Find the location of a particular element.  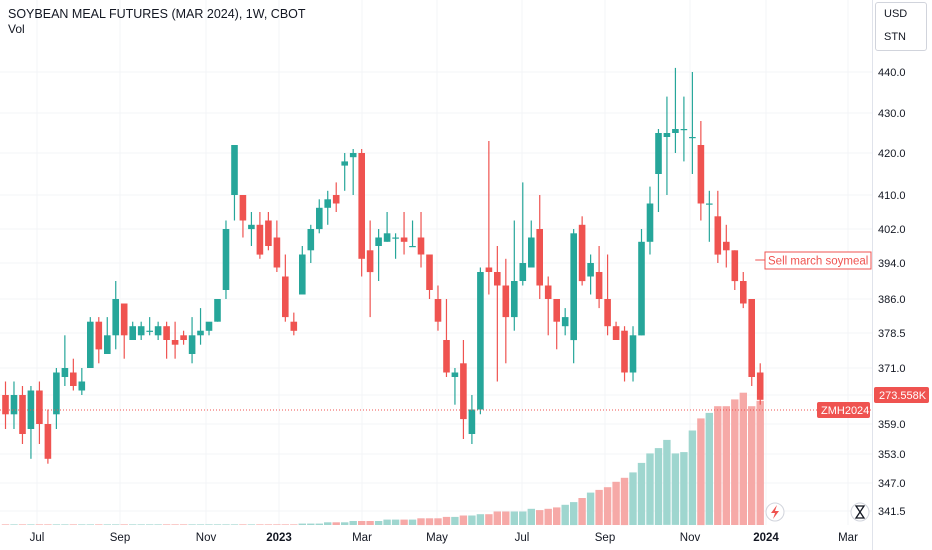

y-tick-label: 347.0 is located at coordinates (892, 484).